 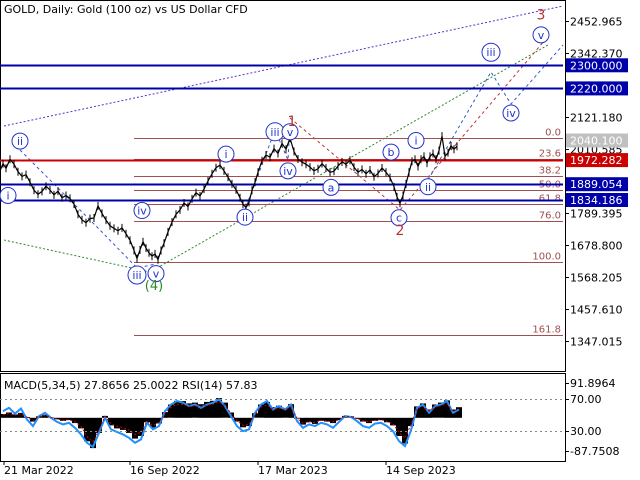 I want to click on wave-label-major: 2, so click(x=400, y=231).